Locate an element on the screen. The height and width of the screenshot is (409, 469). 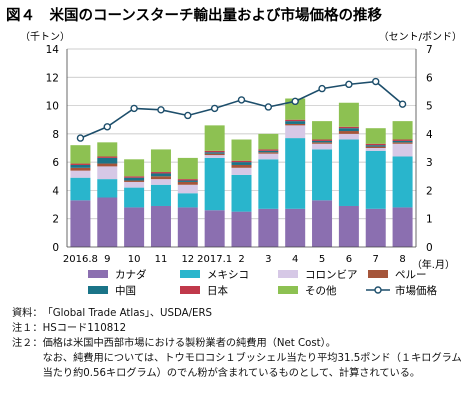
y-right-tick-label: 5 is located at coordinates (429, 107).